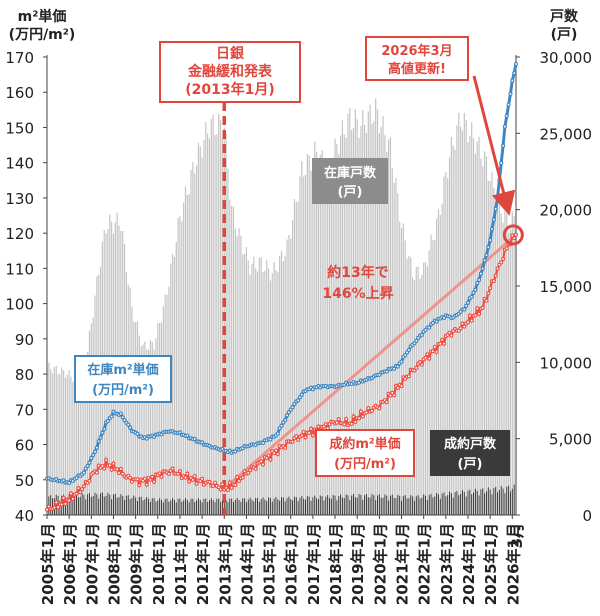 This screenshot has height=616, width=600. I want to click on x-tick-label: 2018年1月, so click(336, 564).